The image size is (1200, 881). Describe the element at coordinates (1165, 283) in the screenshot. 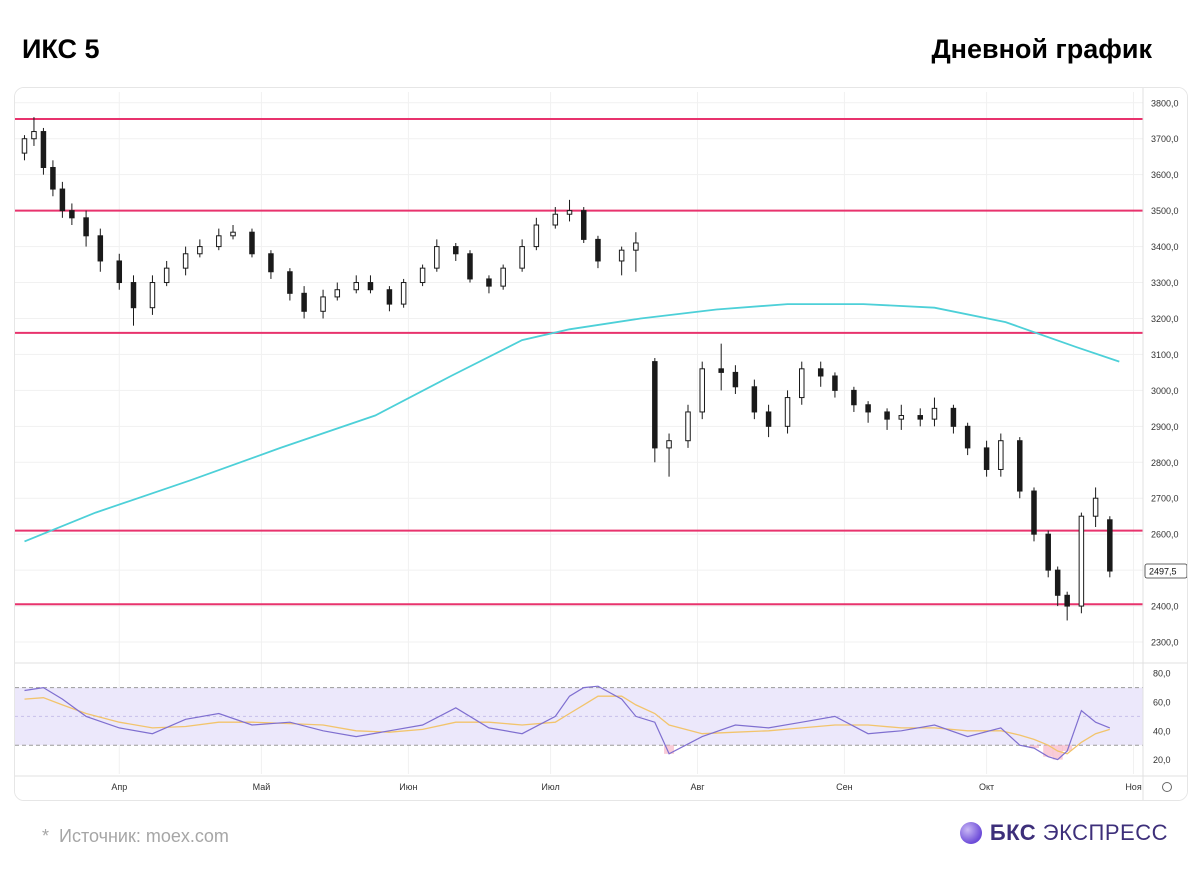

I see `price-tick-label: 3300,0` at that location.